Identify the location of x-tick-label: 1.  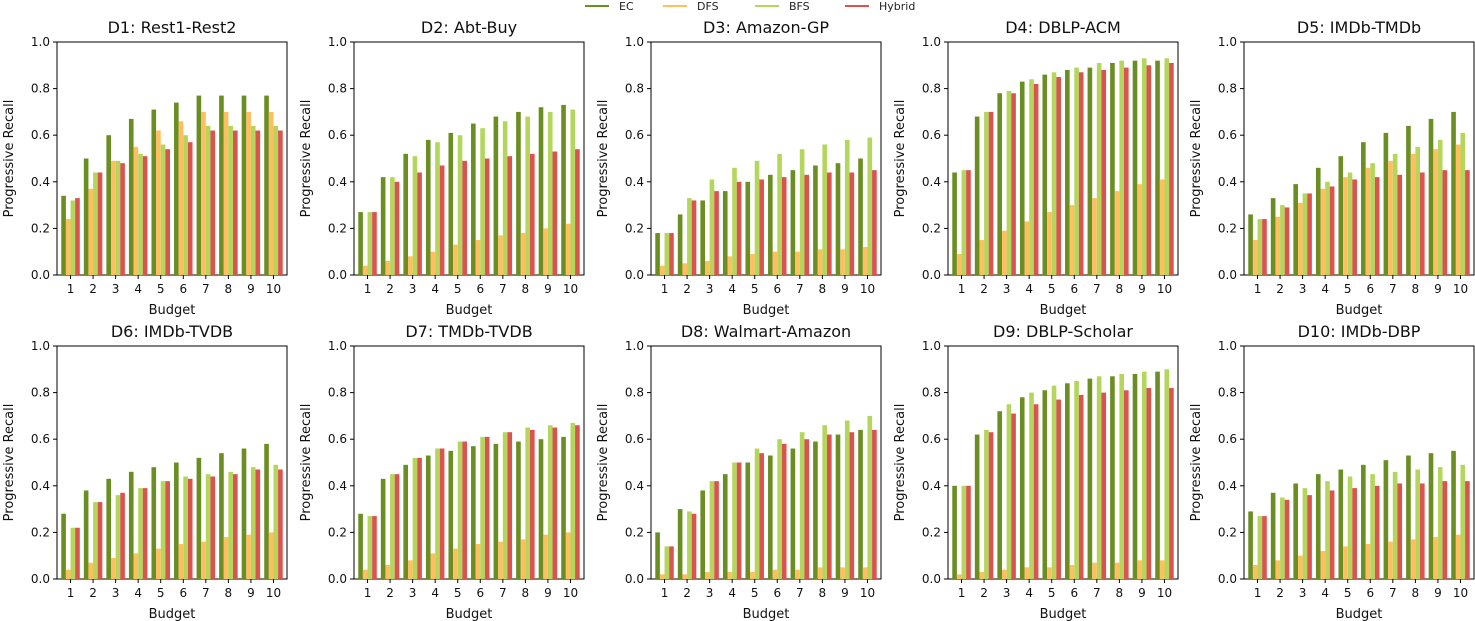
(665, 289).